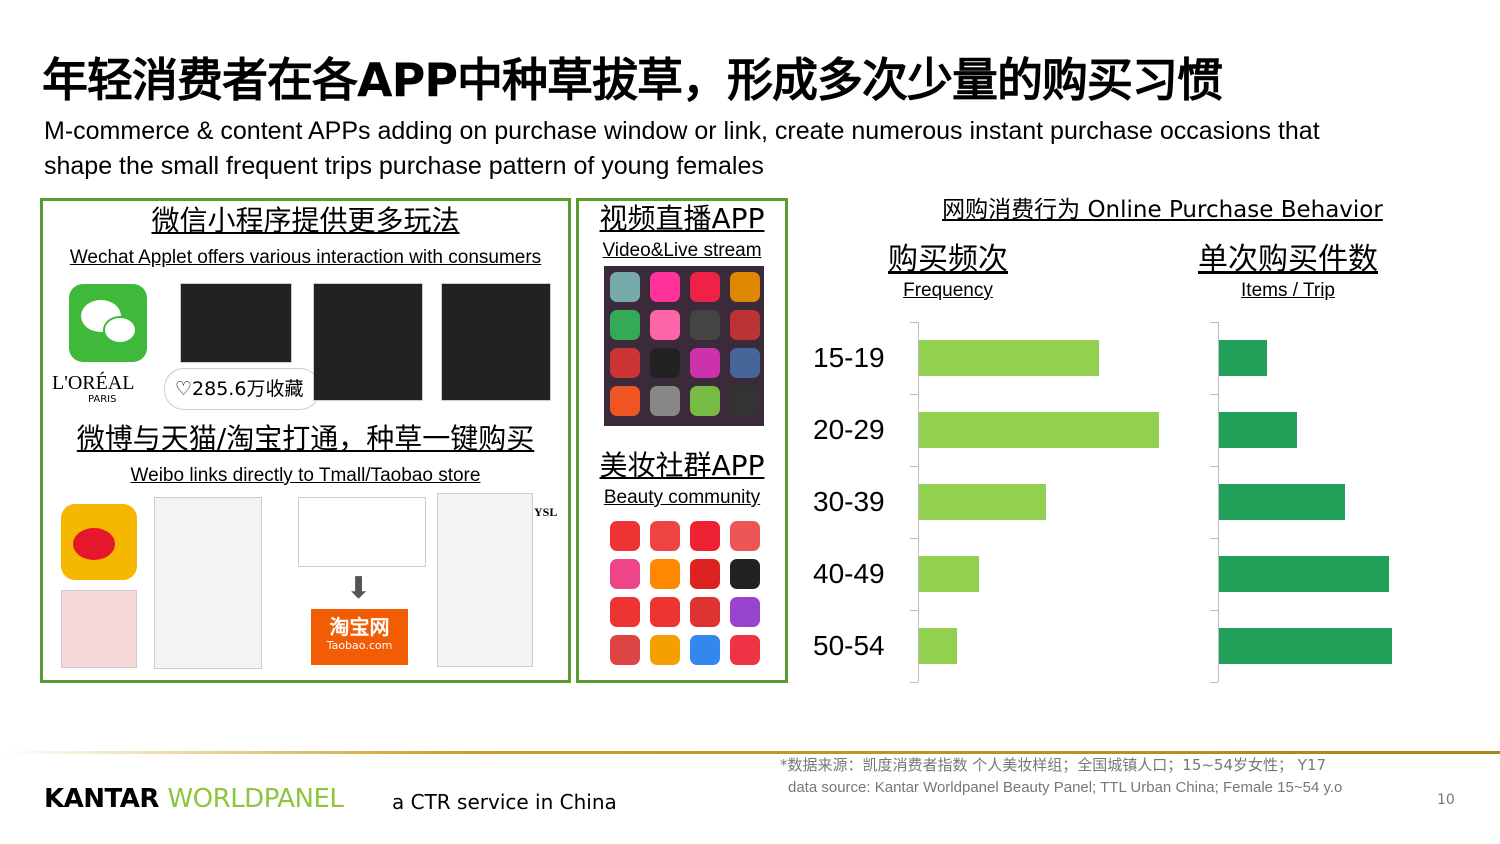  What do you see at coordinates (504, 802) in the screenshot?
I see `tagline: a CTR service in China` at bounding box center [504, 802].